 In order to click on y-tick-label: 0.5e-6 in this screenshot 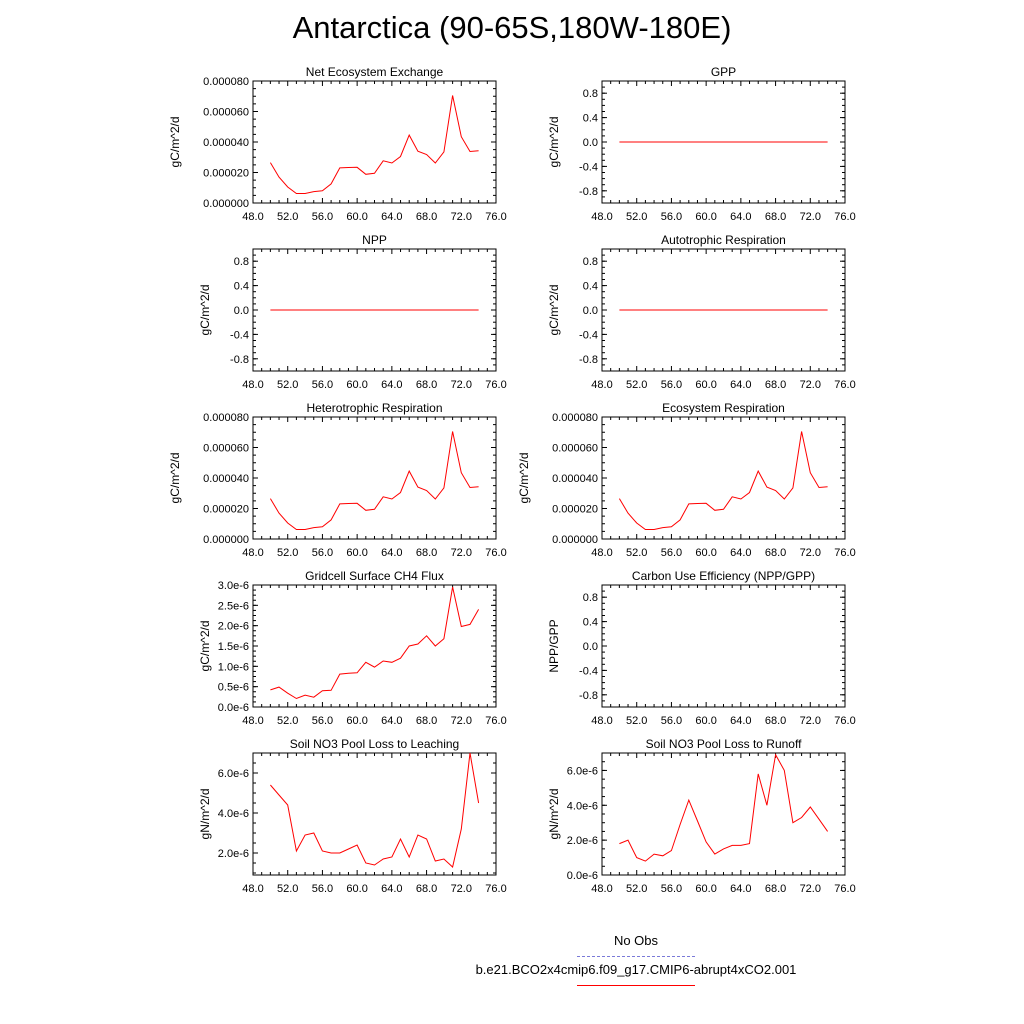, I will do `click(233, 688)`.